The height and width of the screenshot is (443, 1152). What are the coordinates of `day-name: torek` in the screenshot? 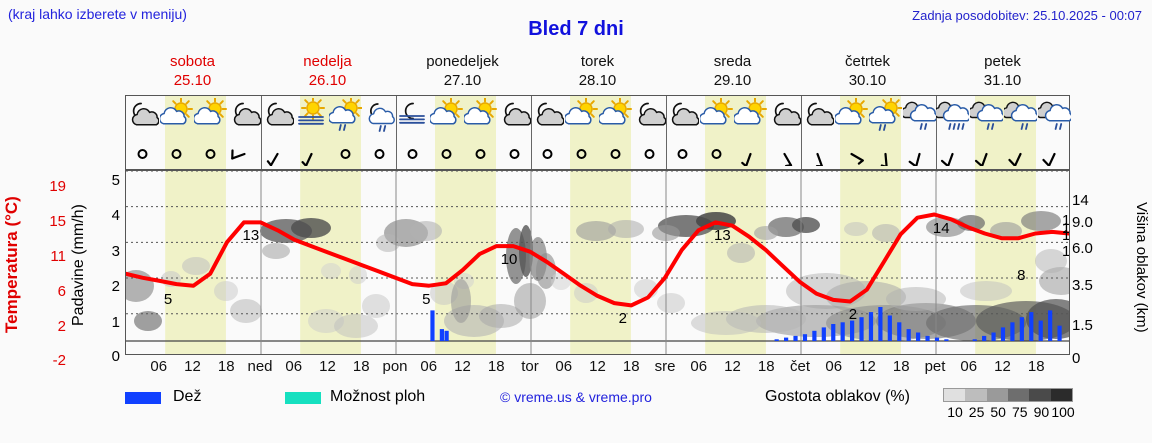 It's located at (597, 61).